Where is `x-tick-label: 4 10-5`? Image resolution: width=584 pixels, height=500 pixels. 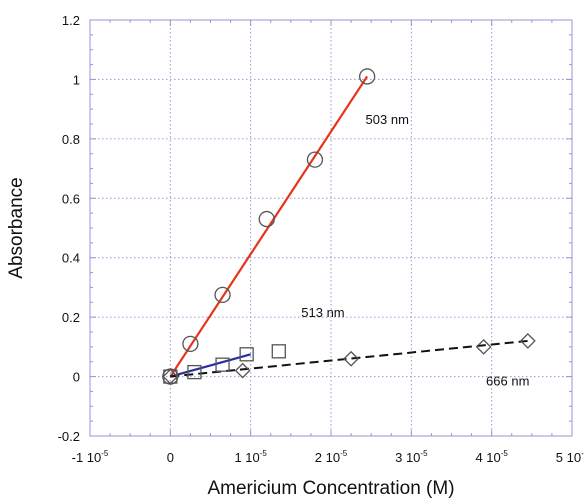
x-tick-label: 4 10-5 is located at coordinates (491, 457).